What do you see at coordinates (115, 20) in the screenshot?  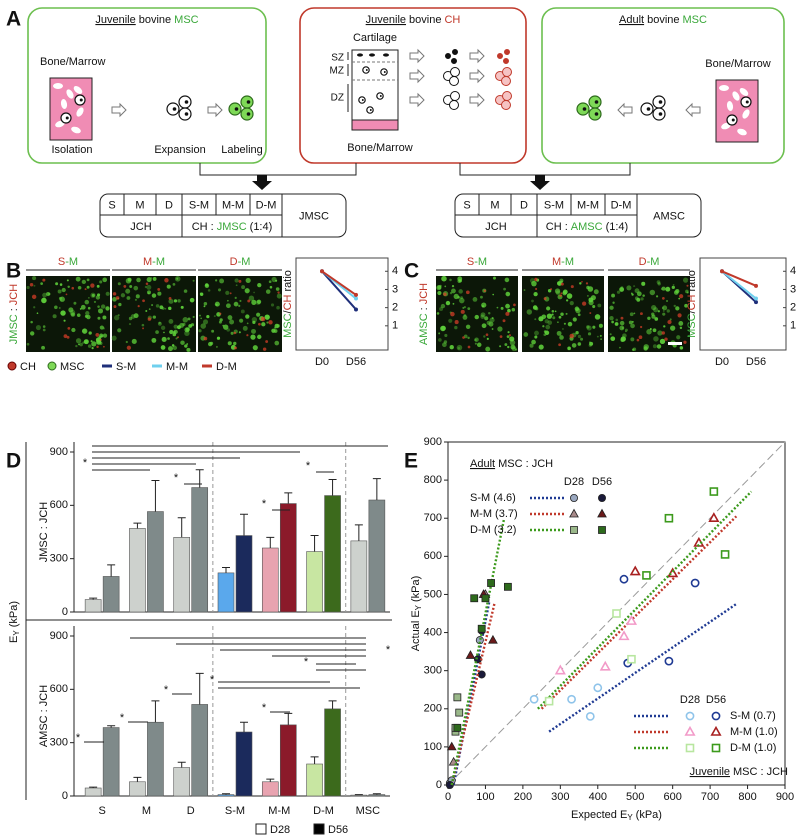 I see `box-title-part: Juvenile` at bounding box center [115, 20].